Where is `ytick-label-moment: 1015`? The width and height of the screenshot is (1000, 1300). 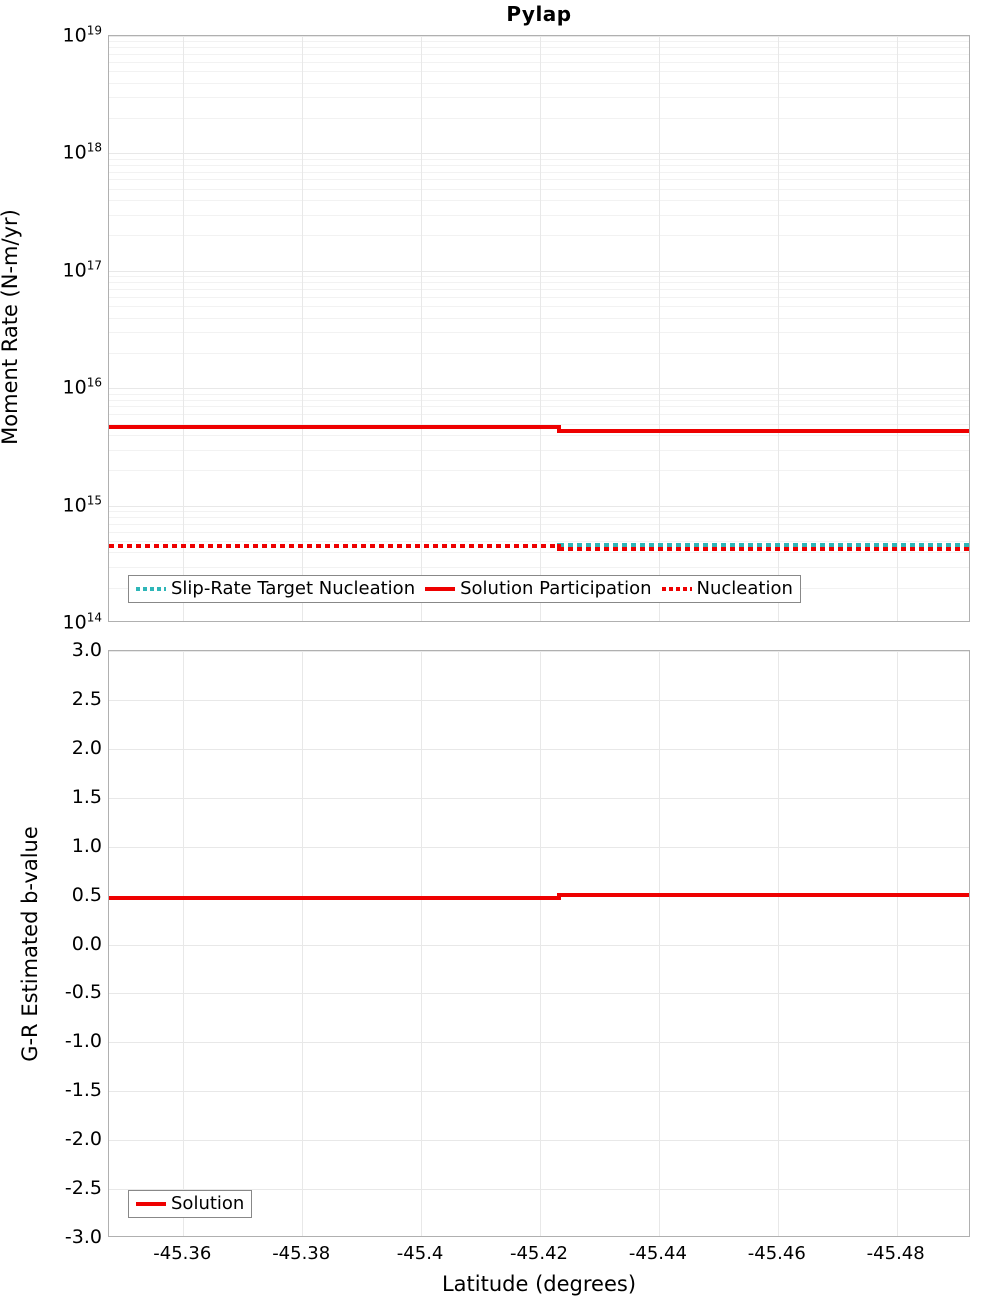
ytick-label-moment: 1015 is located at coordinates (82, 504).